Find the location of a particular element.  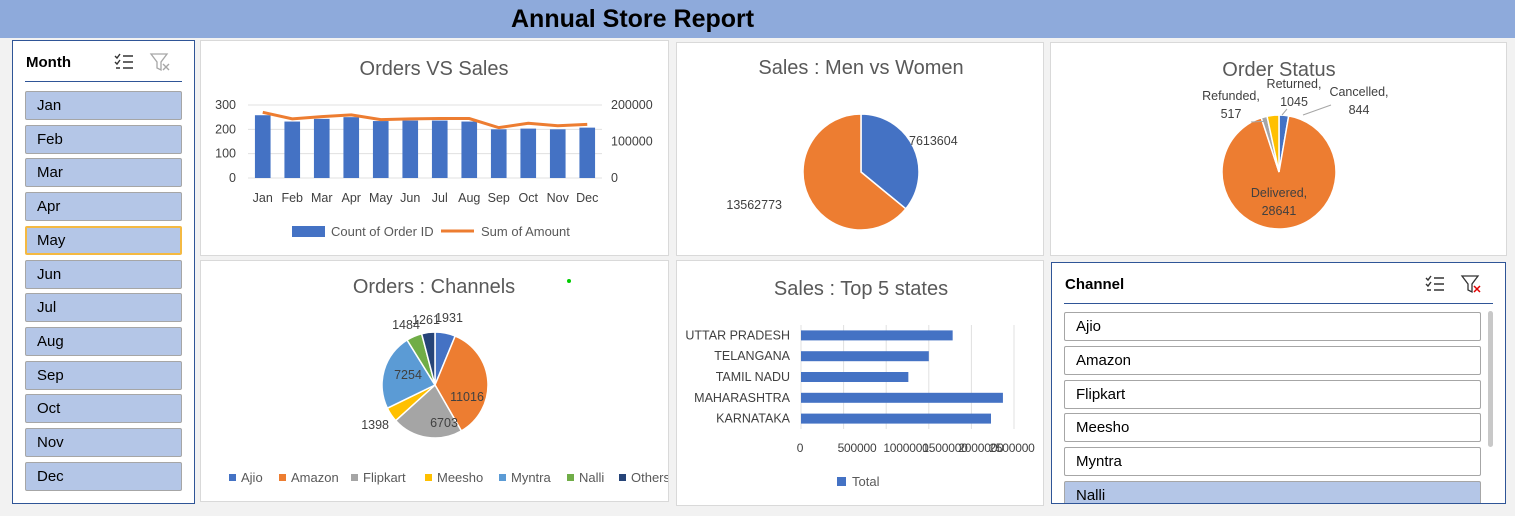

data-label: 7254 is located at coordinates (408, 375).